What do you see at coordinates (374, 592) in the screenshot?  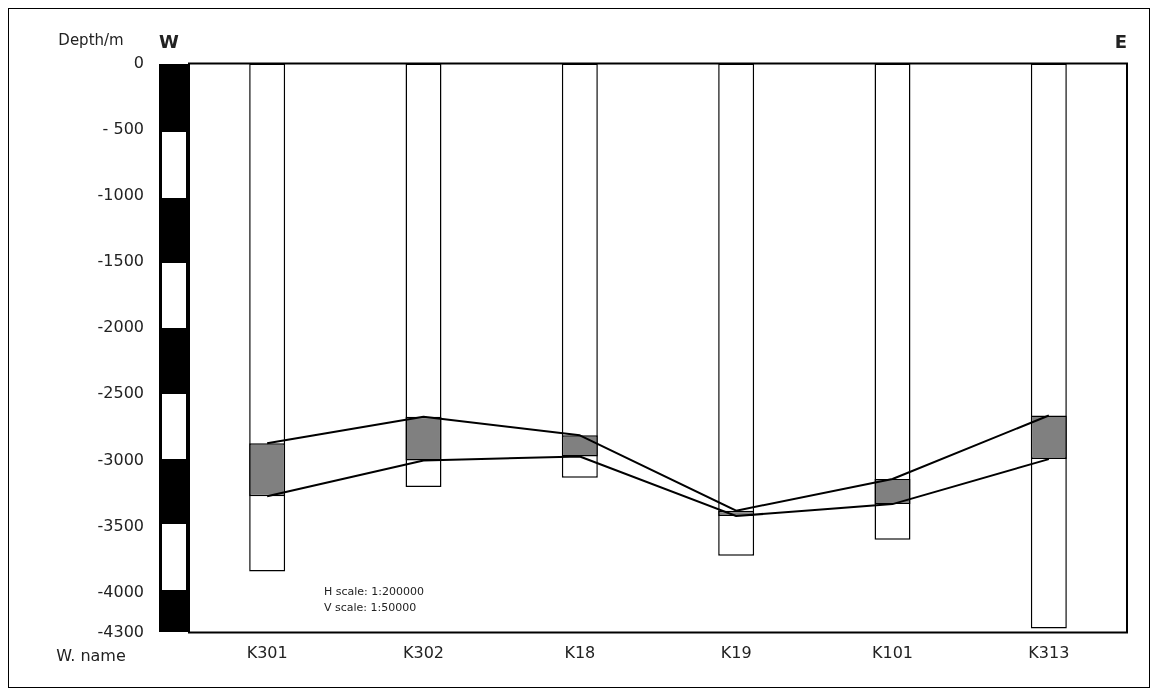 I see `annotation: H scale: 1:200000` at bounding box center [374, 592].